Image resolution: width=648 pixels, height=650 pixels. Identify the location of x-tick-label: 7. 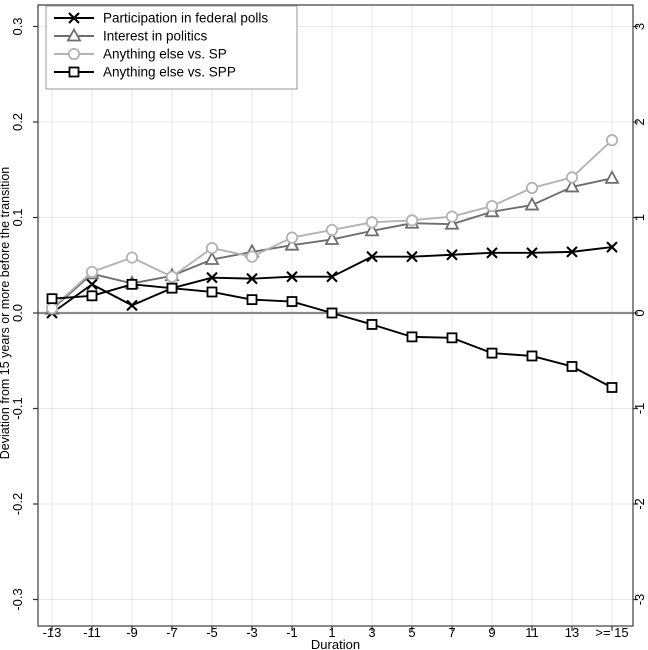
(451, 632).